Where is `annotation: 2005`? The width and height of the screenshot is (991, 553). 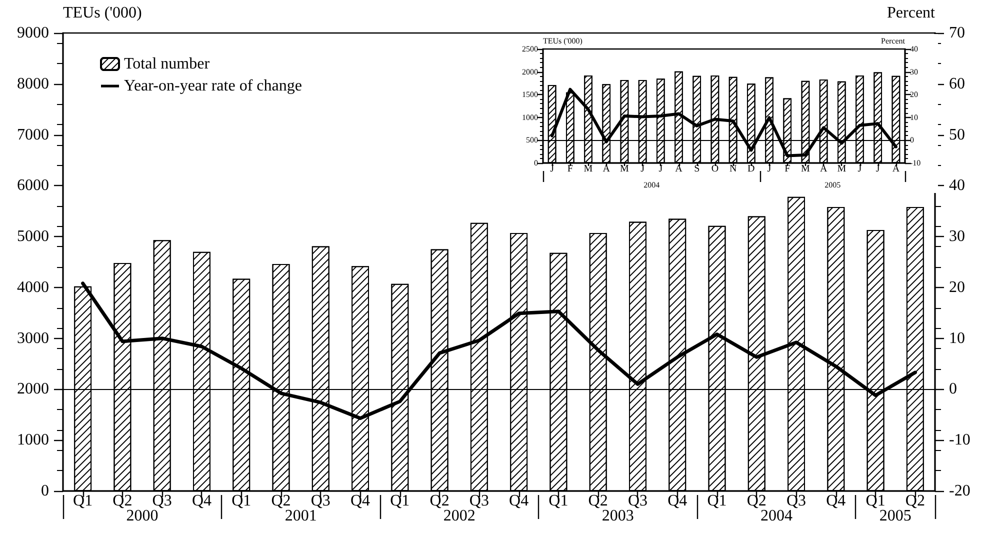
annotation: 2005 is located at coordinates (832, 185).